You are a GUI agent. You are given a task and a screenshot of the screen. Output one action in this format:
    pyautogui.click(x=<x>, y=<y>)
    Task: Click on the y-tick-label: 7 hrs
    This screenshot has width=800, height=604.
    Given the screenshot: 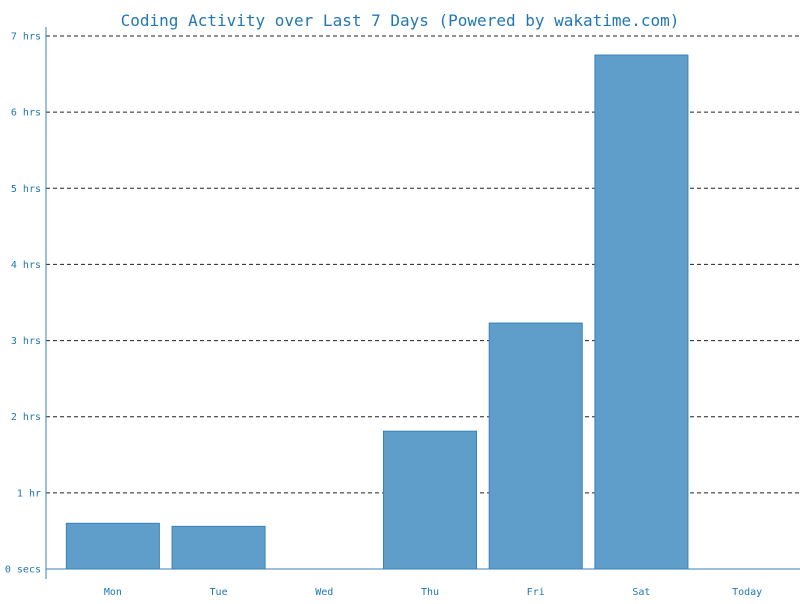 What is the action you would take?
    pyautogui.click(x=26, y=37)
    